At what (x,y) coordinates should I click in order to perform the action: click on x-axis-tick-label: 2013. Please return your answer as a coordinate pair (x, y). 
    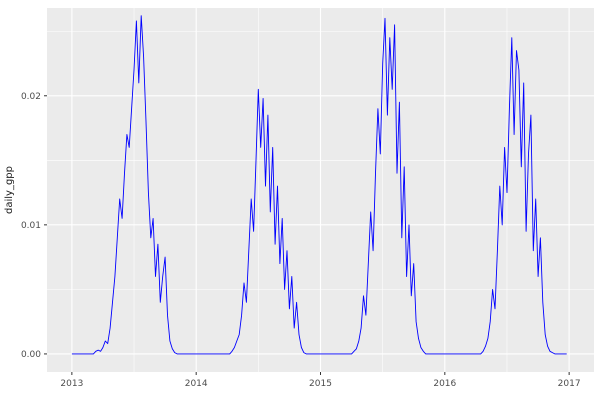
    Looking at the image, I should click on (71, 384).